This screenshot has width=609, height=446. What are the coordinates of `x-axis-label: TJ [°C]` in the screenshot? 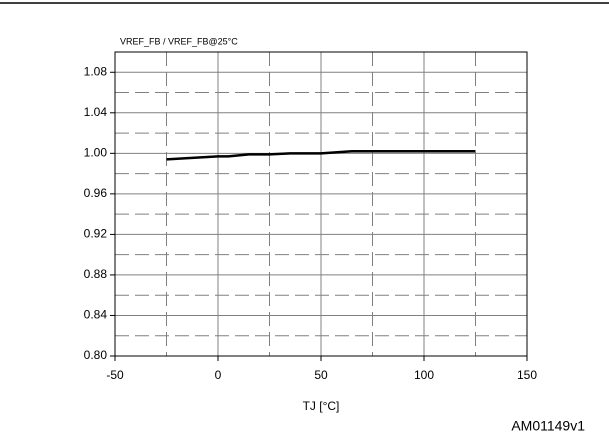 It's located at (321, 406).